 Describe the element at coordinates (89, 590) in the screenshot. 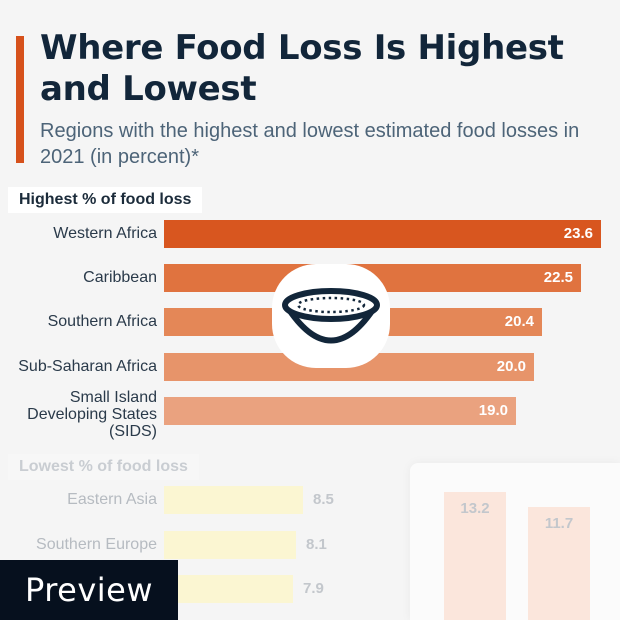

I see `preview-badge: Preview` at that location.